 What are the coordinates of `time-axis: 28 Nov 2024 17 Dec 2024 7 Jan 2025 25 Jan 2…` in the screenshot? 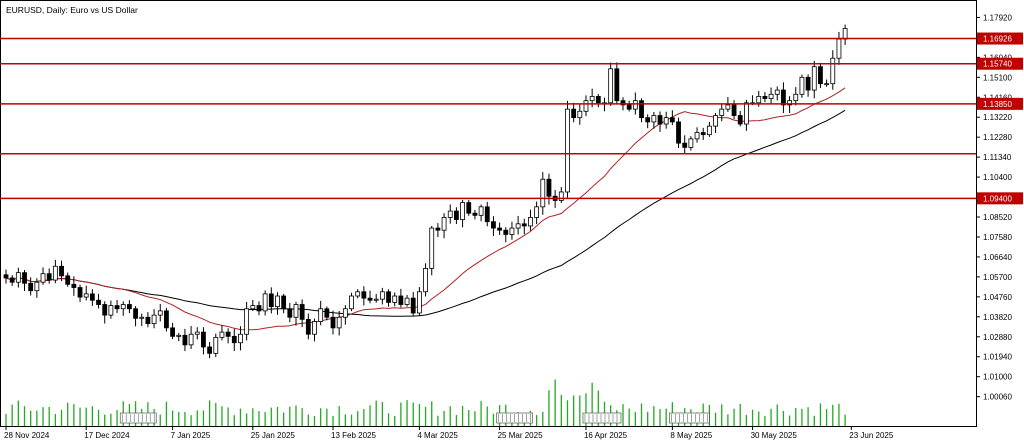 It's located at (449, 433).